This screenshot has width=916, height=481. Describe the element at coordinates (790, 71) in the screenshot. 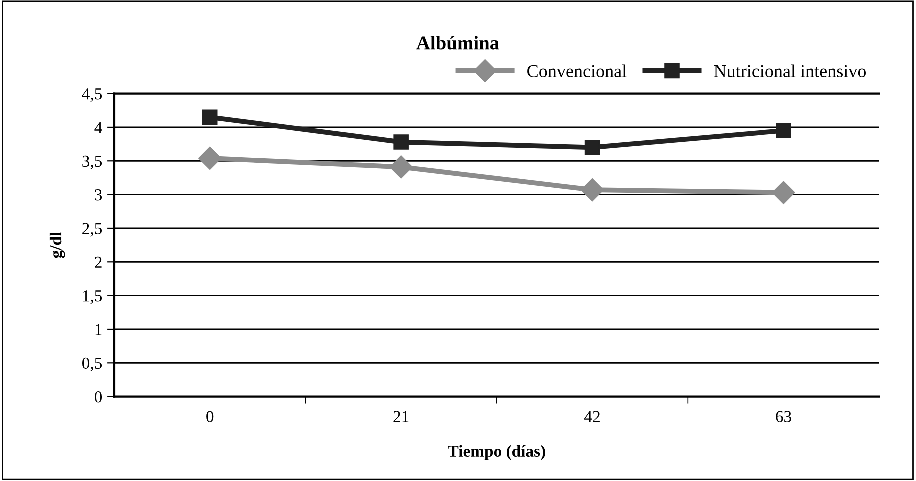

I see `legend-label: Nutricional intensivo` at that location.